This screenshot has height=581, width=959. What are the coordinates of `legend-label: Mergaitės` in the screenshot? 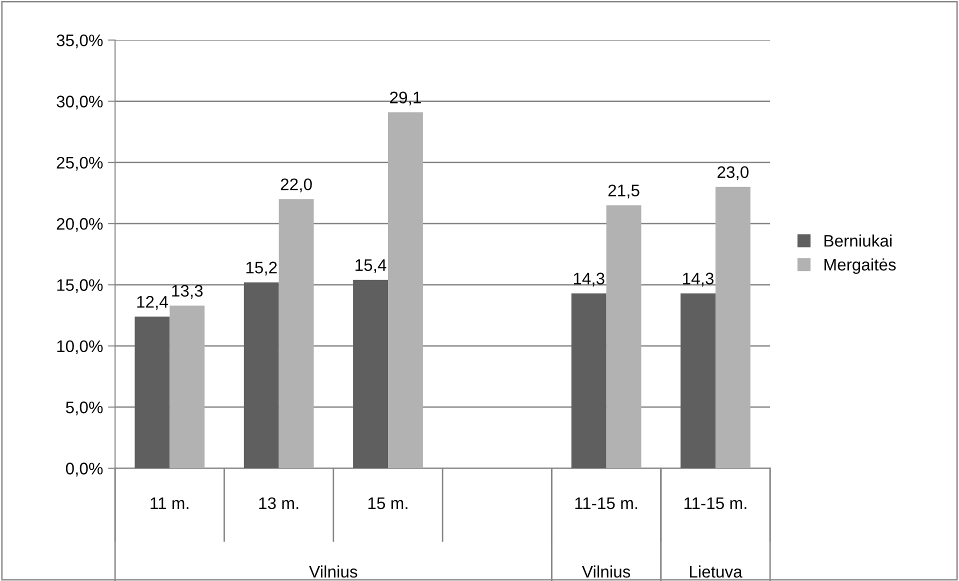 It's located at (860, 266).